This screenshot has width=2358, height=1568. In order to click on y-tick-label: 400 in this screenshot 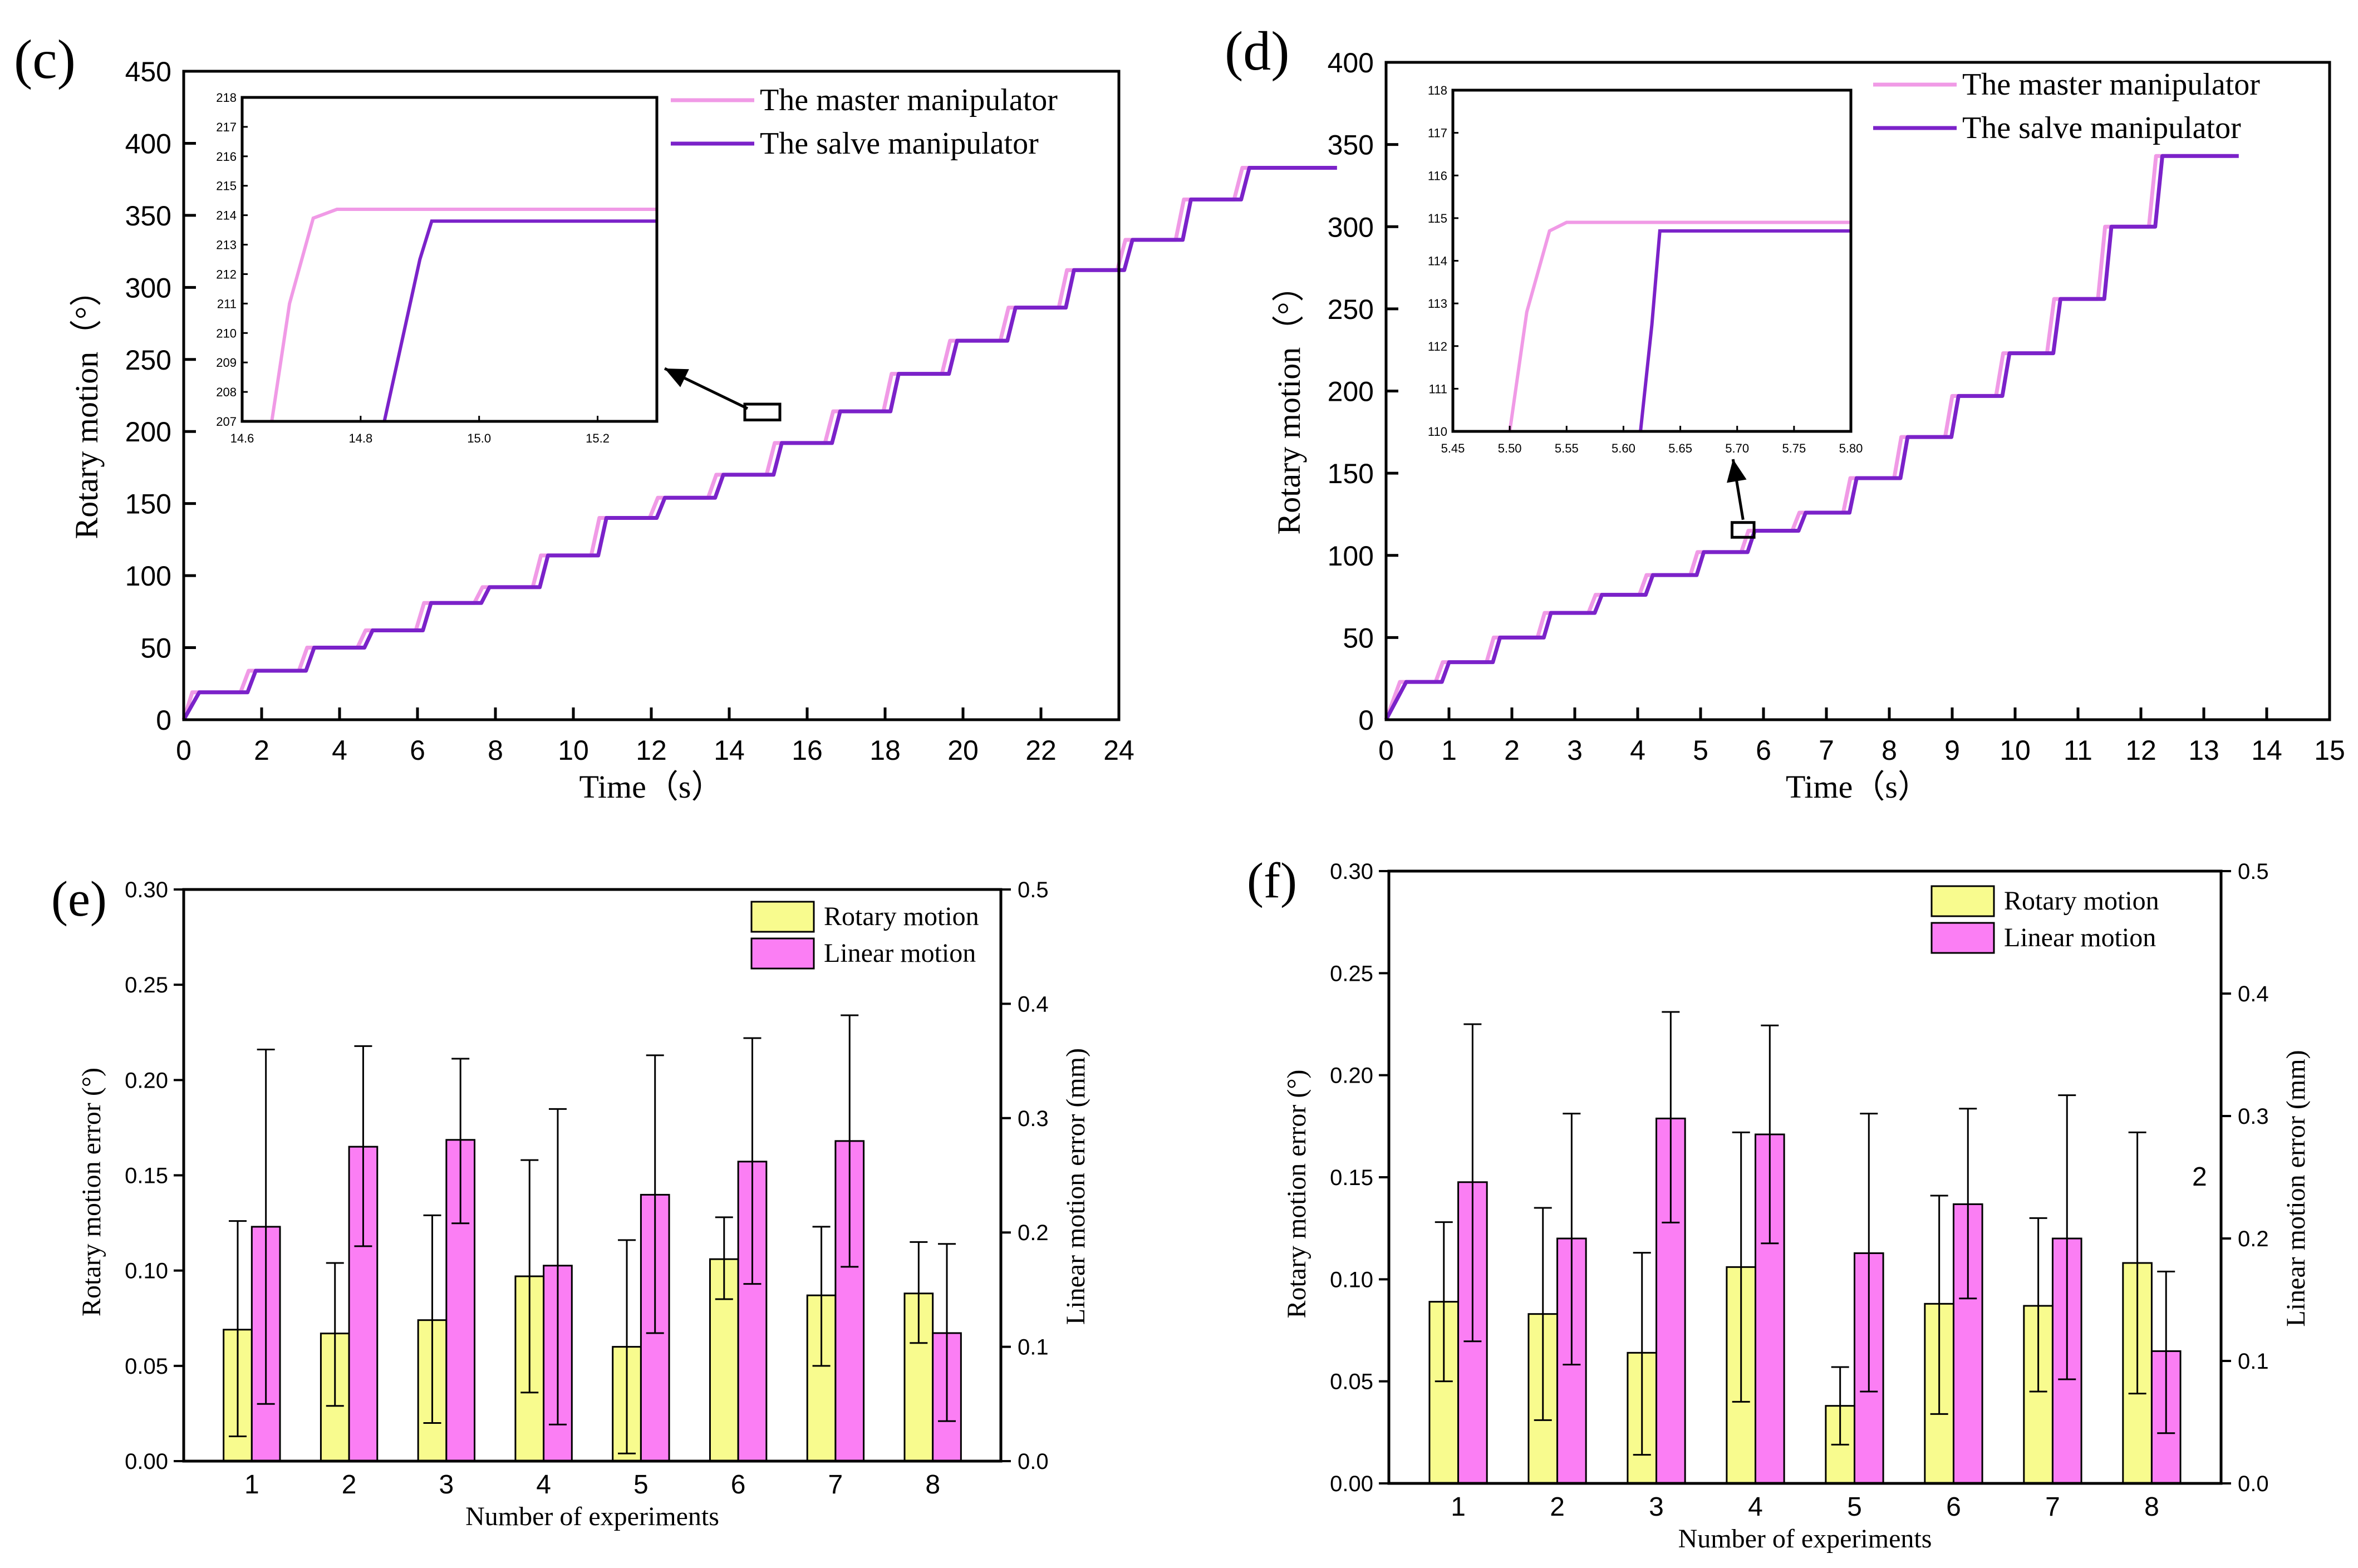, I will do `click(1351, 62)`.